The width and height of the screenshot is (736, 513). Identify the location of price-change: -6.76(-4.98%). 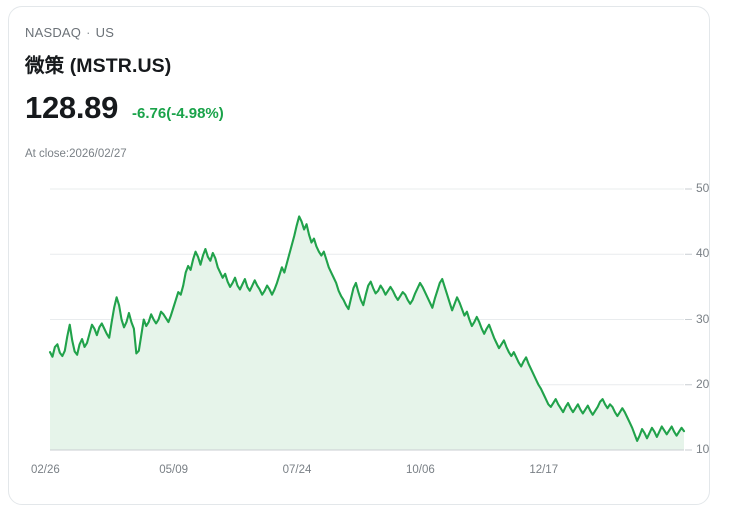
(178, 113).